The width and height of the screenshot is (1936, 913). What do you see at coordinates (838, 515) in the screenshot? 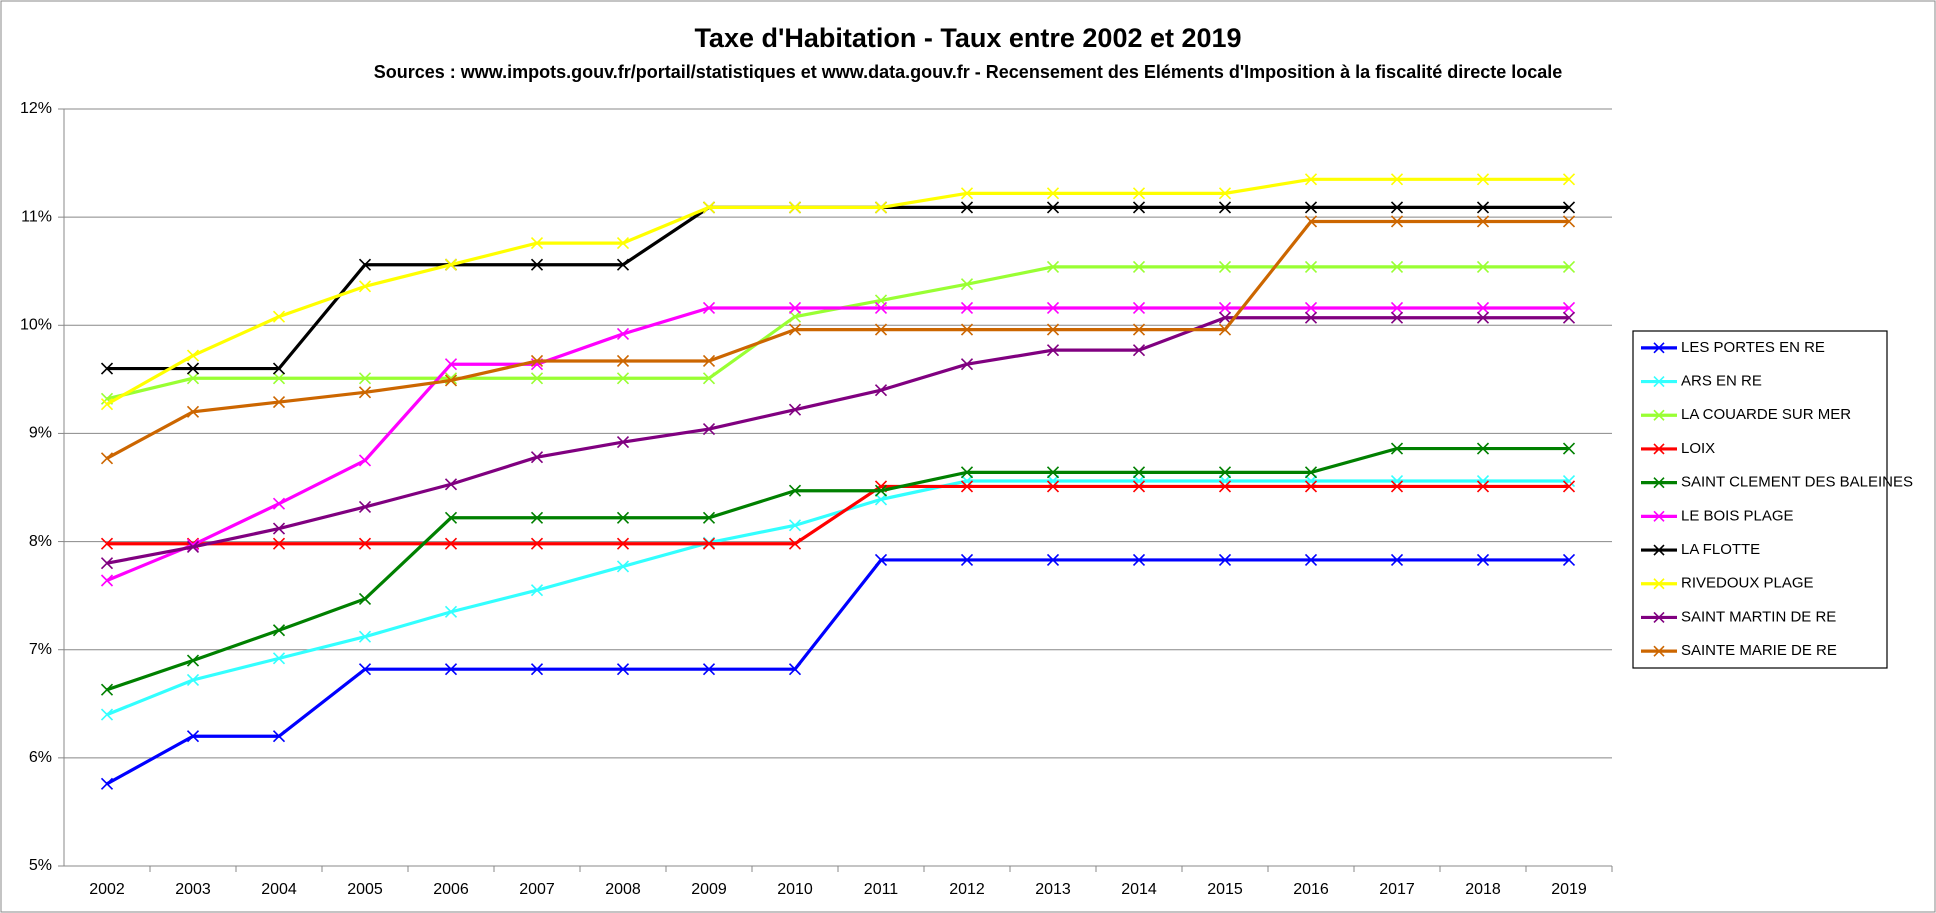
I see `series` at bounding box center [838, 515].